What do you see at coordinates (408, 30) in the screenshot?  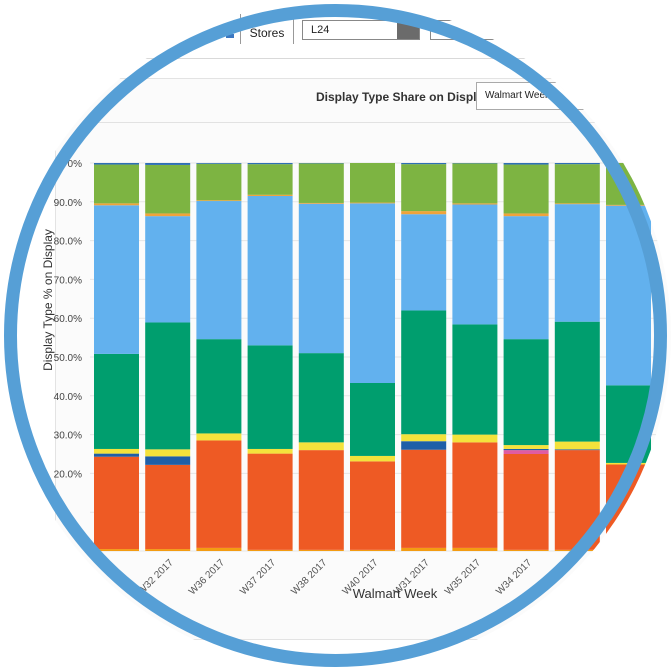 I see `period-select-caret-icon` at bounding box center [408, 30].